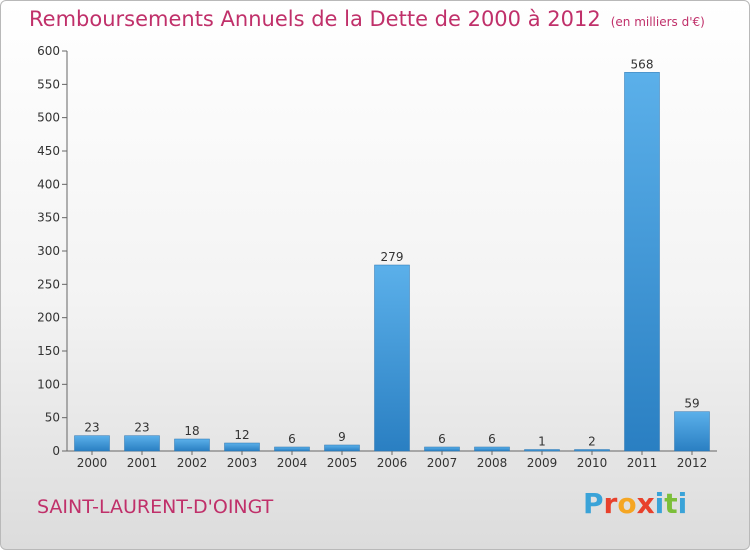 This screenshot has height=550, width=750. I want to click on logo-letter: P, so click(593, 503).